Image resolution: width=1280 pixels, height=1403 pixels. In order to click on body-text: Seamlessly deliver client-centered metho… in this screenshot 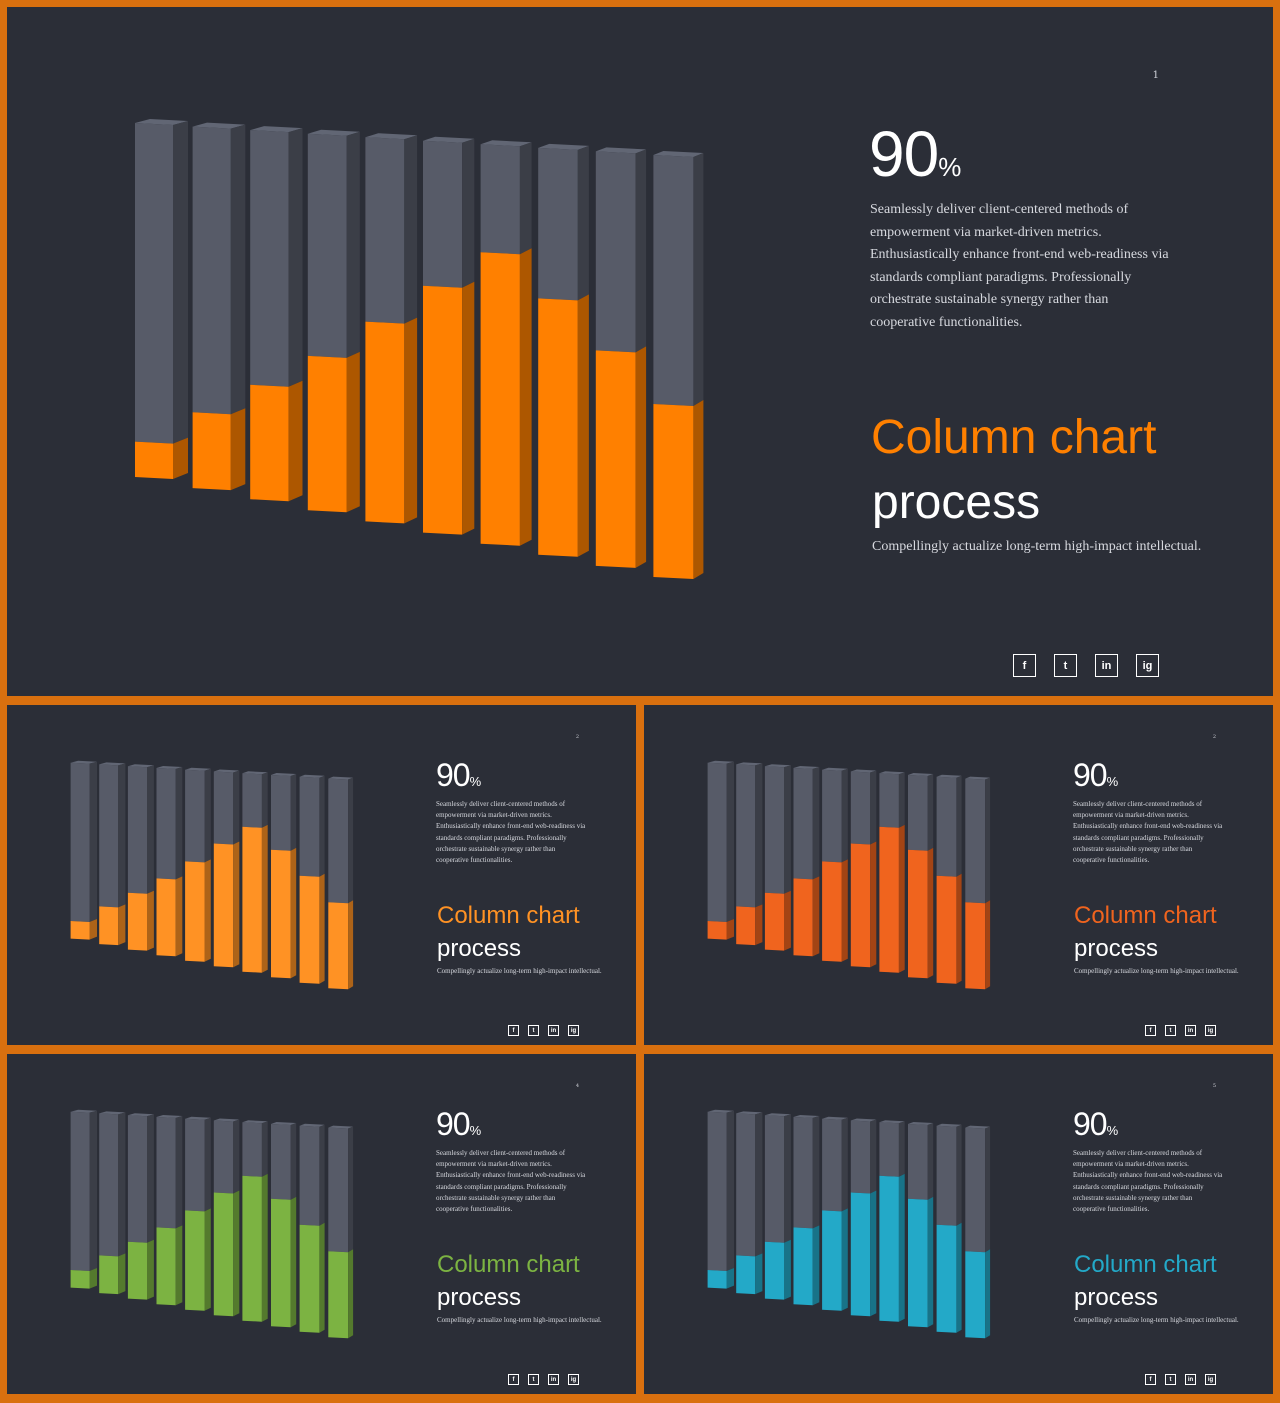, I will do `click(511, 832)`.